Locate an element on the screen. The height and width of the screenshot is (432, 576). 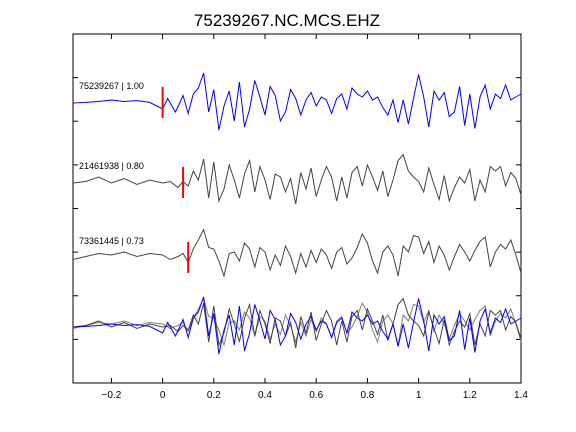
trace-label: 21461938 | 0.80 is located at coordinates (111, 166).